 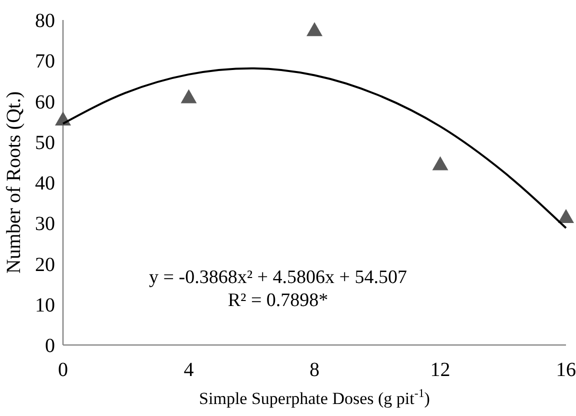 What do you see at coordinates (278, 277) in the screenshot?
I see `annotation: y = -0.3868x² + 4.5806x + 54.507` at bounding box center [278, 277].